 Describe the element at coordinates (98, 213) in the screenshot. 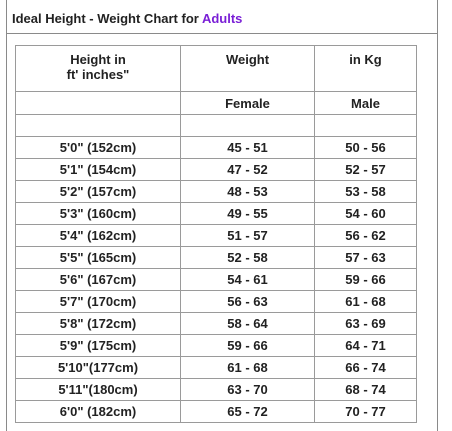

I see `height-cell: 5'3" (160cm)` at that location.